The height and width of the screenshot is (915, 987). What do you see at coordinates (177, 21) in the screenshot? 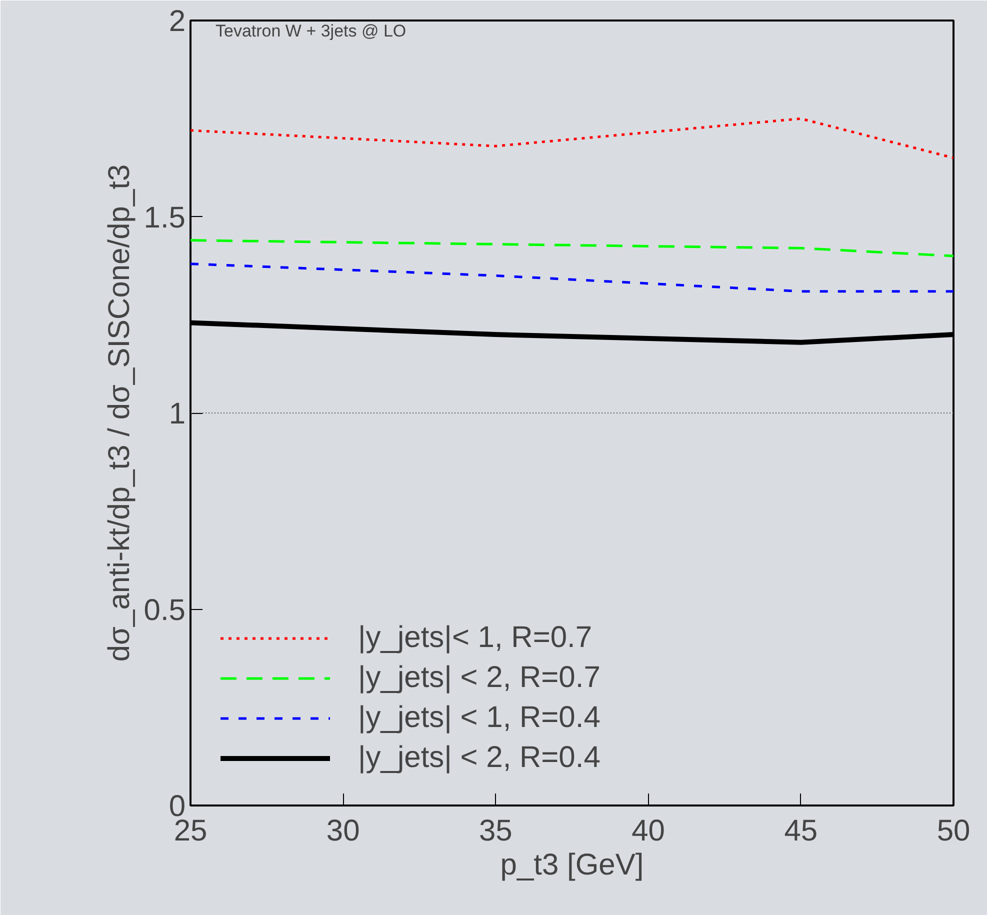
I see `y-tick-label: 2` at bounding box center [177, 21].